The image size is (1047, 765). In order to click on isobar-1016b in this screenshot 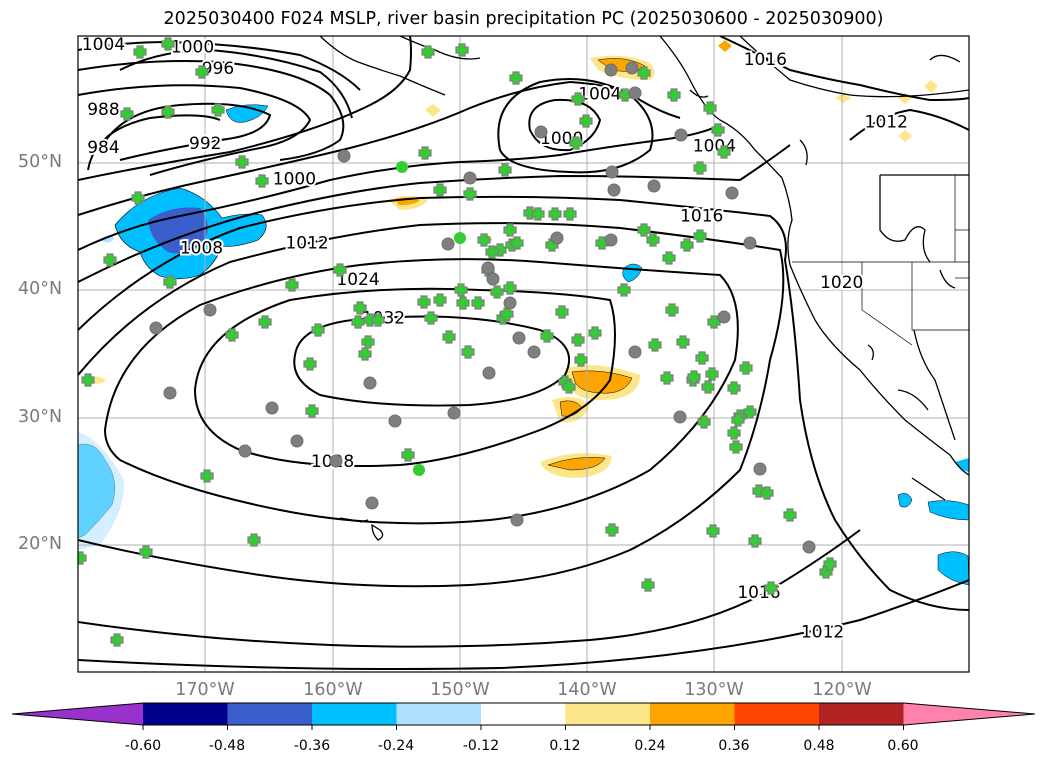, I will do `click(469, 588)`.